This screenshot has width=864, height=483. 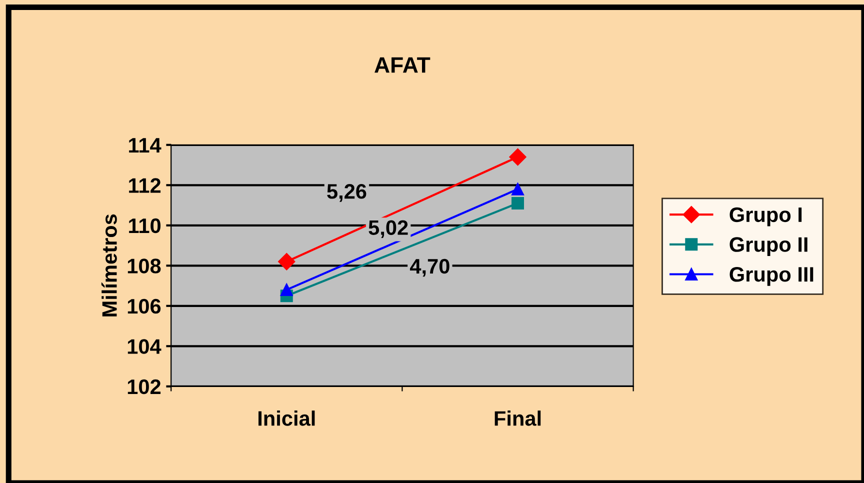 What do you see at coordinates (388, 229) in the screenshot?
I see `annotation: 5,02` at bounding box center [388, 229].